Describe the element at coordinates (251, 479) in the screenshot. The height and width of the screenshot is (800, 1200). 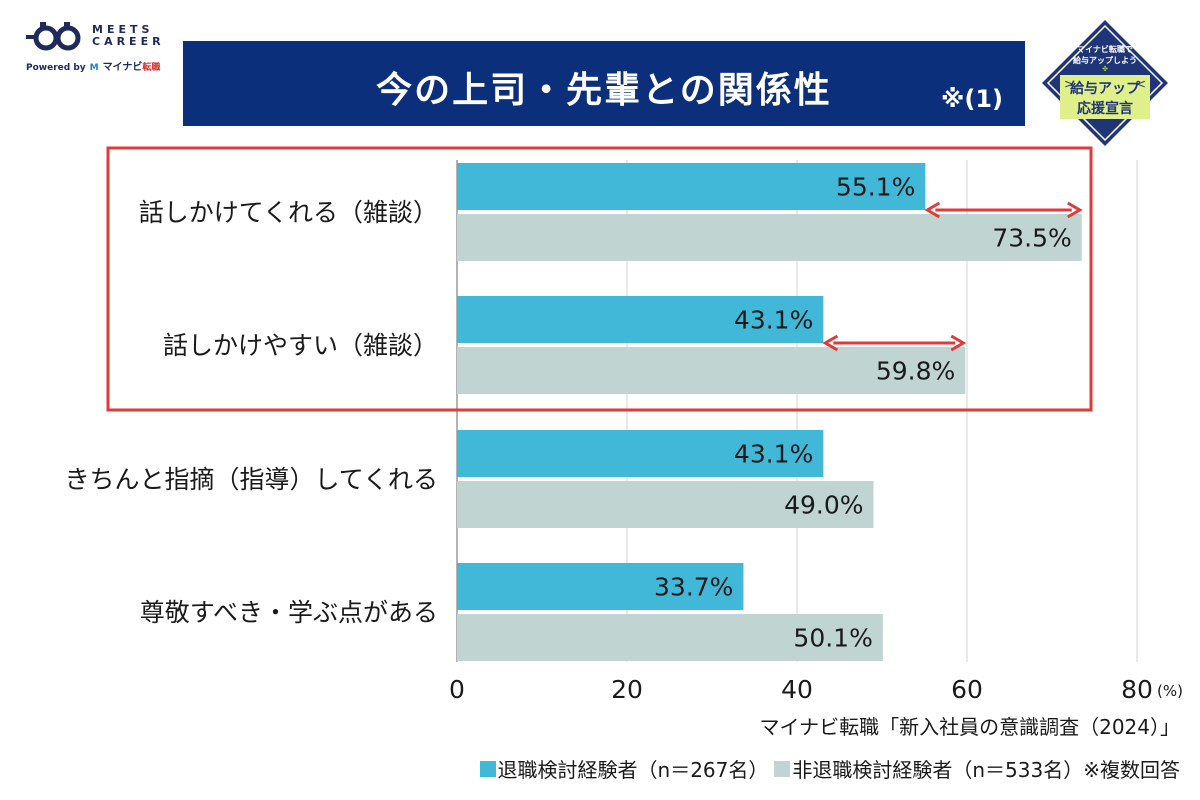
I see `category-label-2: きちんと指摘（指導）してくれる` at that location.